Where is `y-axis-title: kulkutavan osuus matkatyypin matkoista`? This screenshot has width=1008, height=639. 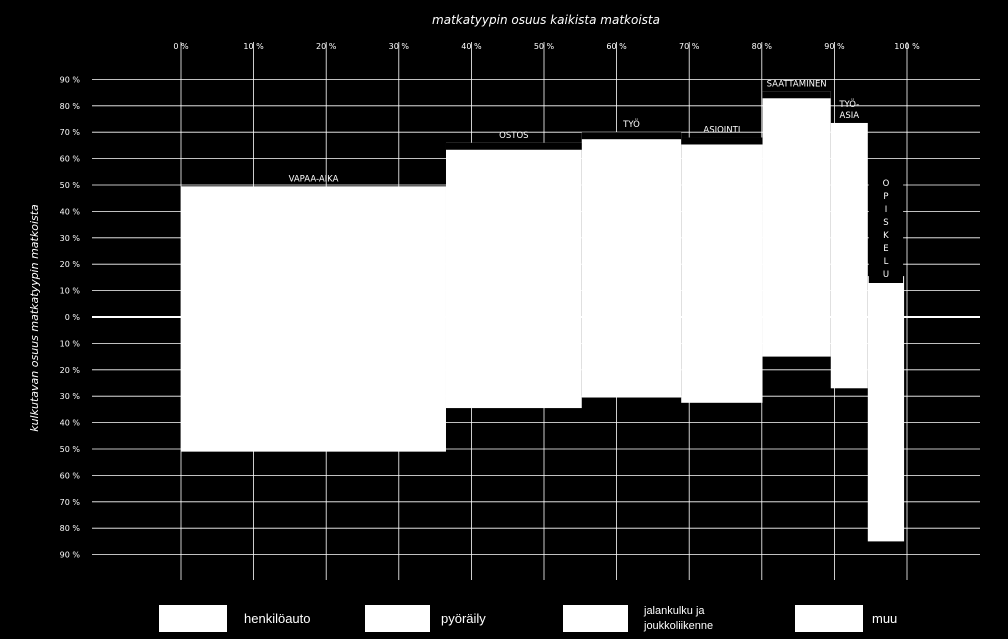
y-axis-title: kulkutavan osuus matkatyypin matkoista is located at coordinates (34, 318).